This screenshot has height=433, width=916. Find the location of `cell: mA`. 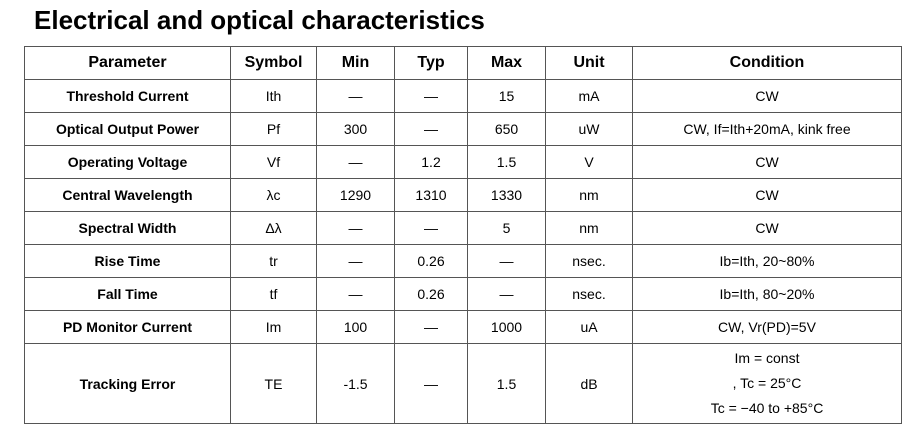

cell: mA is located at coordinates (589, 96).